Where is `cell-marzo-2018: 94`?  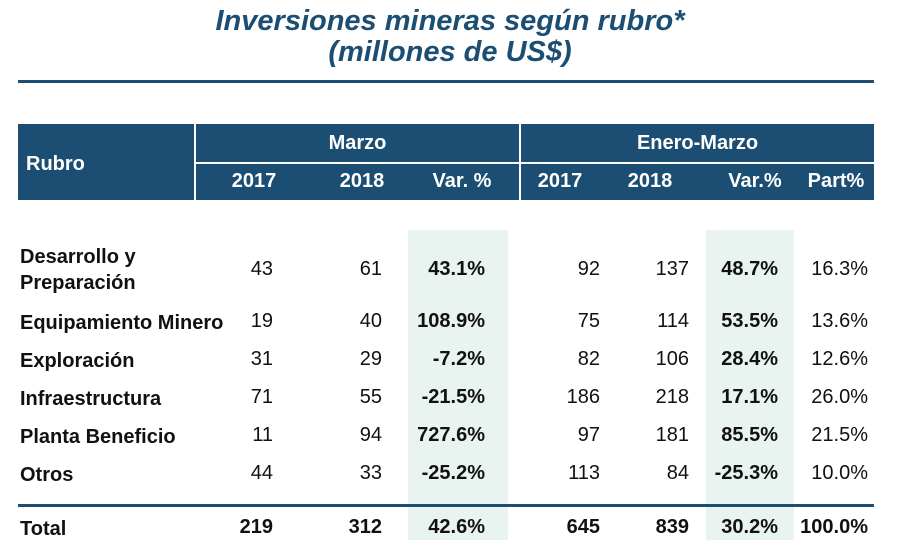 cell-marzo-2018: 94 is located at coordinates (370, 435).